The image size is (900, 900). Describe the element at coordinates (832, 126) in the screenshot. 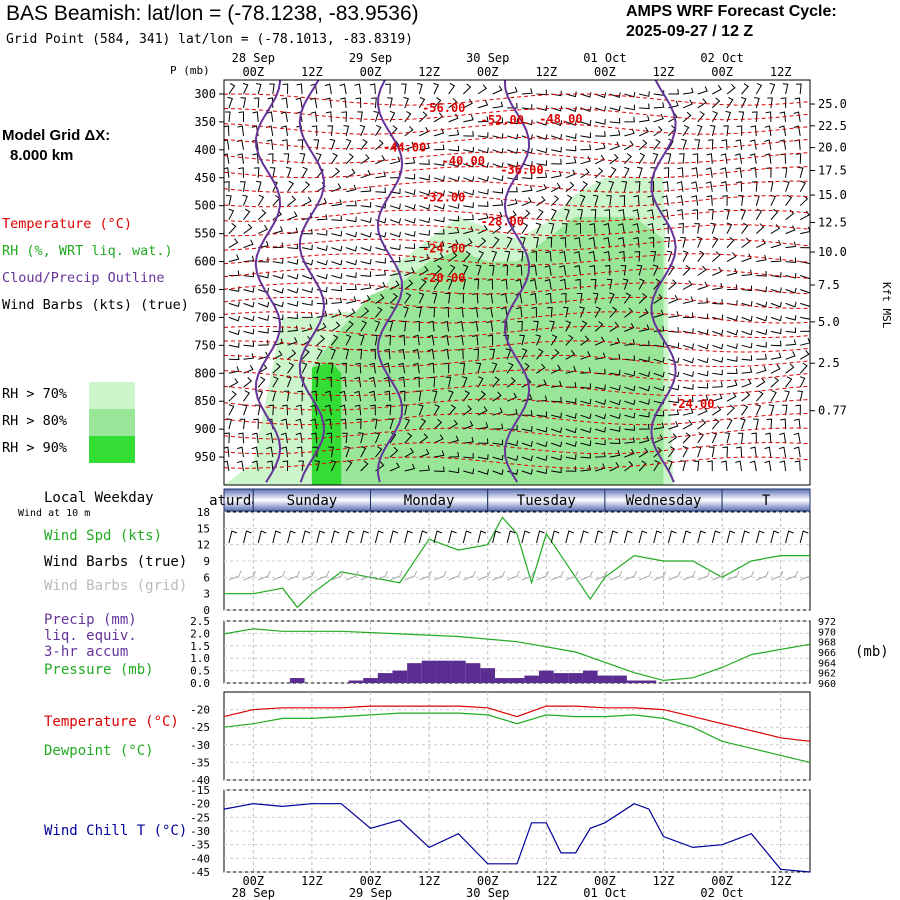

I see `height-tick-label: 22.5` at that location.